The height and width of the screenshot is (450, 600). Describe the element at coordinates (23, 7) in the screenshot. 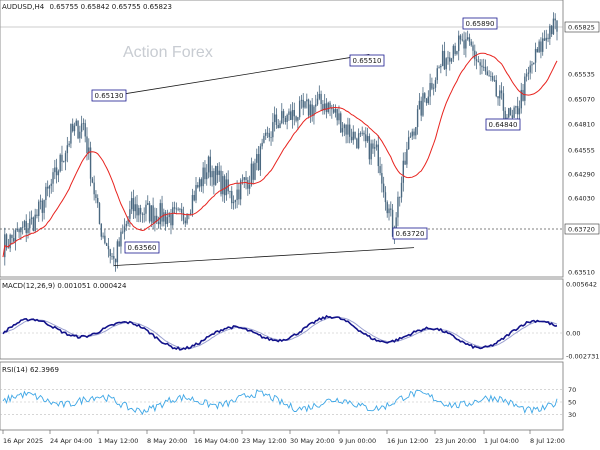

I see `symbol-label: AUDUSD,H4` at that location.